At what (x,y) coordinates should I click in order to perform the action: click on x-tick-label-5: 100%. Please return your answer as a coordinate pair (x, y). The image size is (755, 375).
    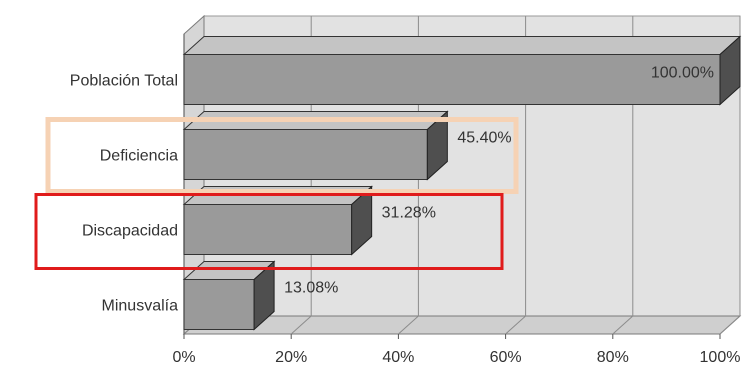
    Looking at the image, I should click on (720, 357).